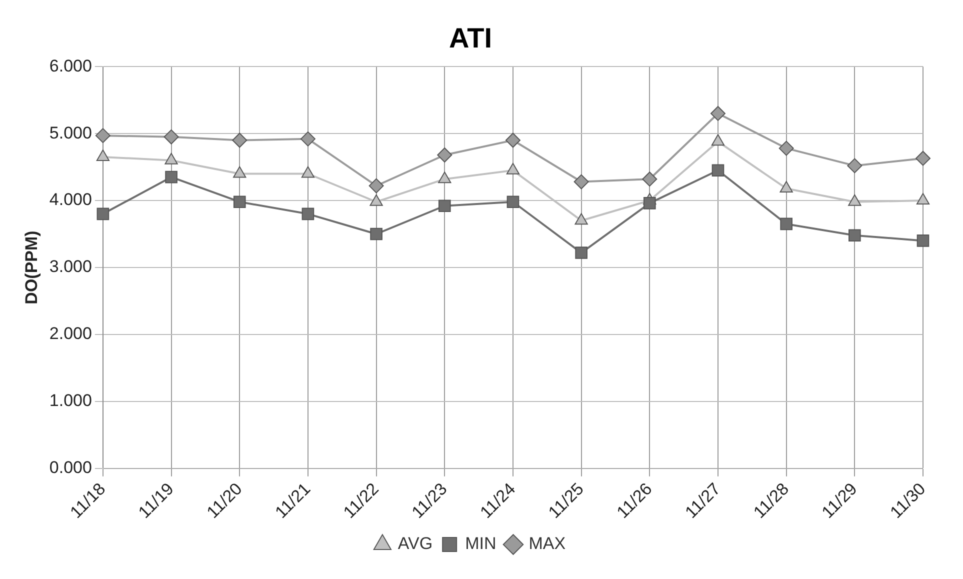 Image resolution: width=963 pixels, height=579 pixels. I want to click on legend-label: AVG, so click(415, 544).